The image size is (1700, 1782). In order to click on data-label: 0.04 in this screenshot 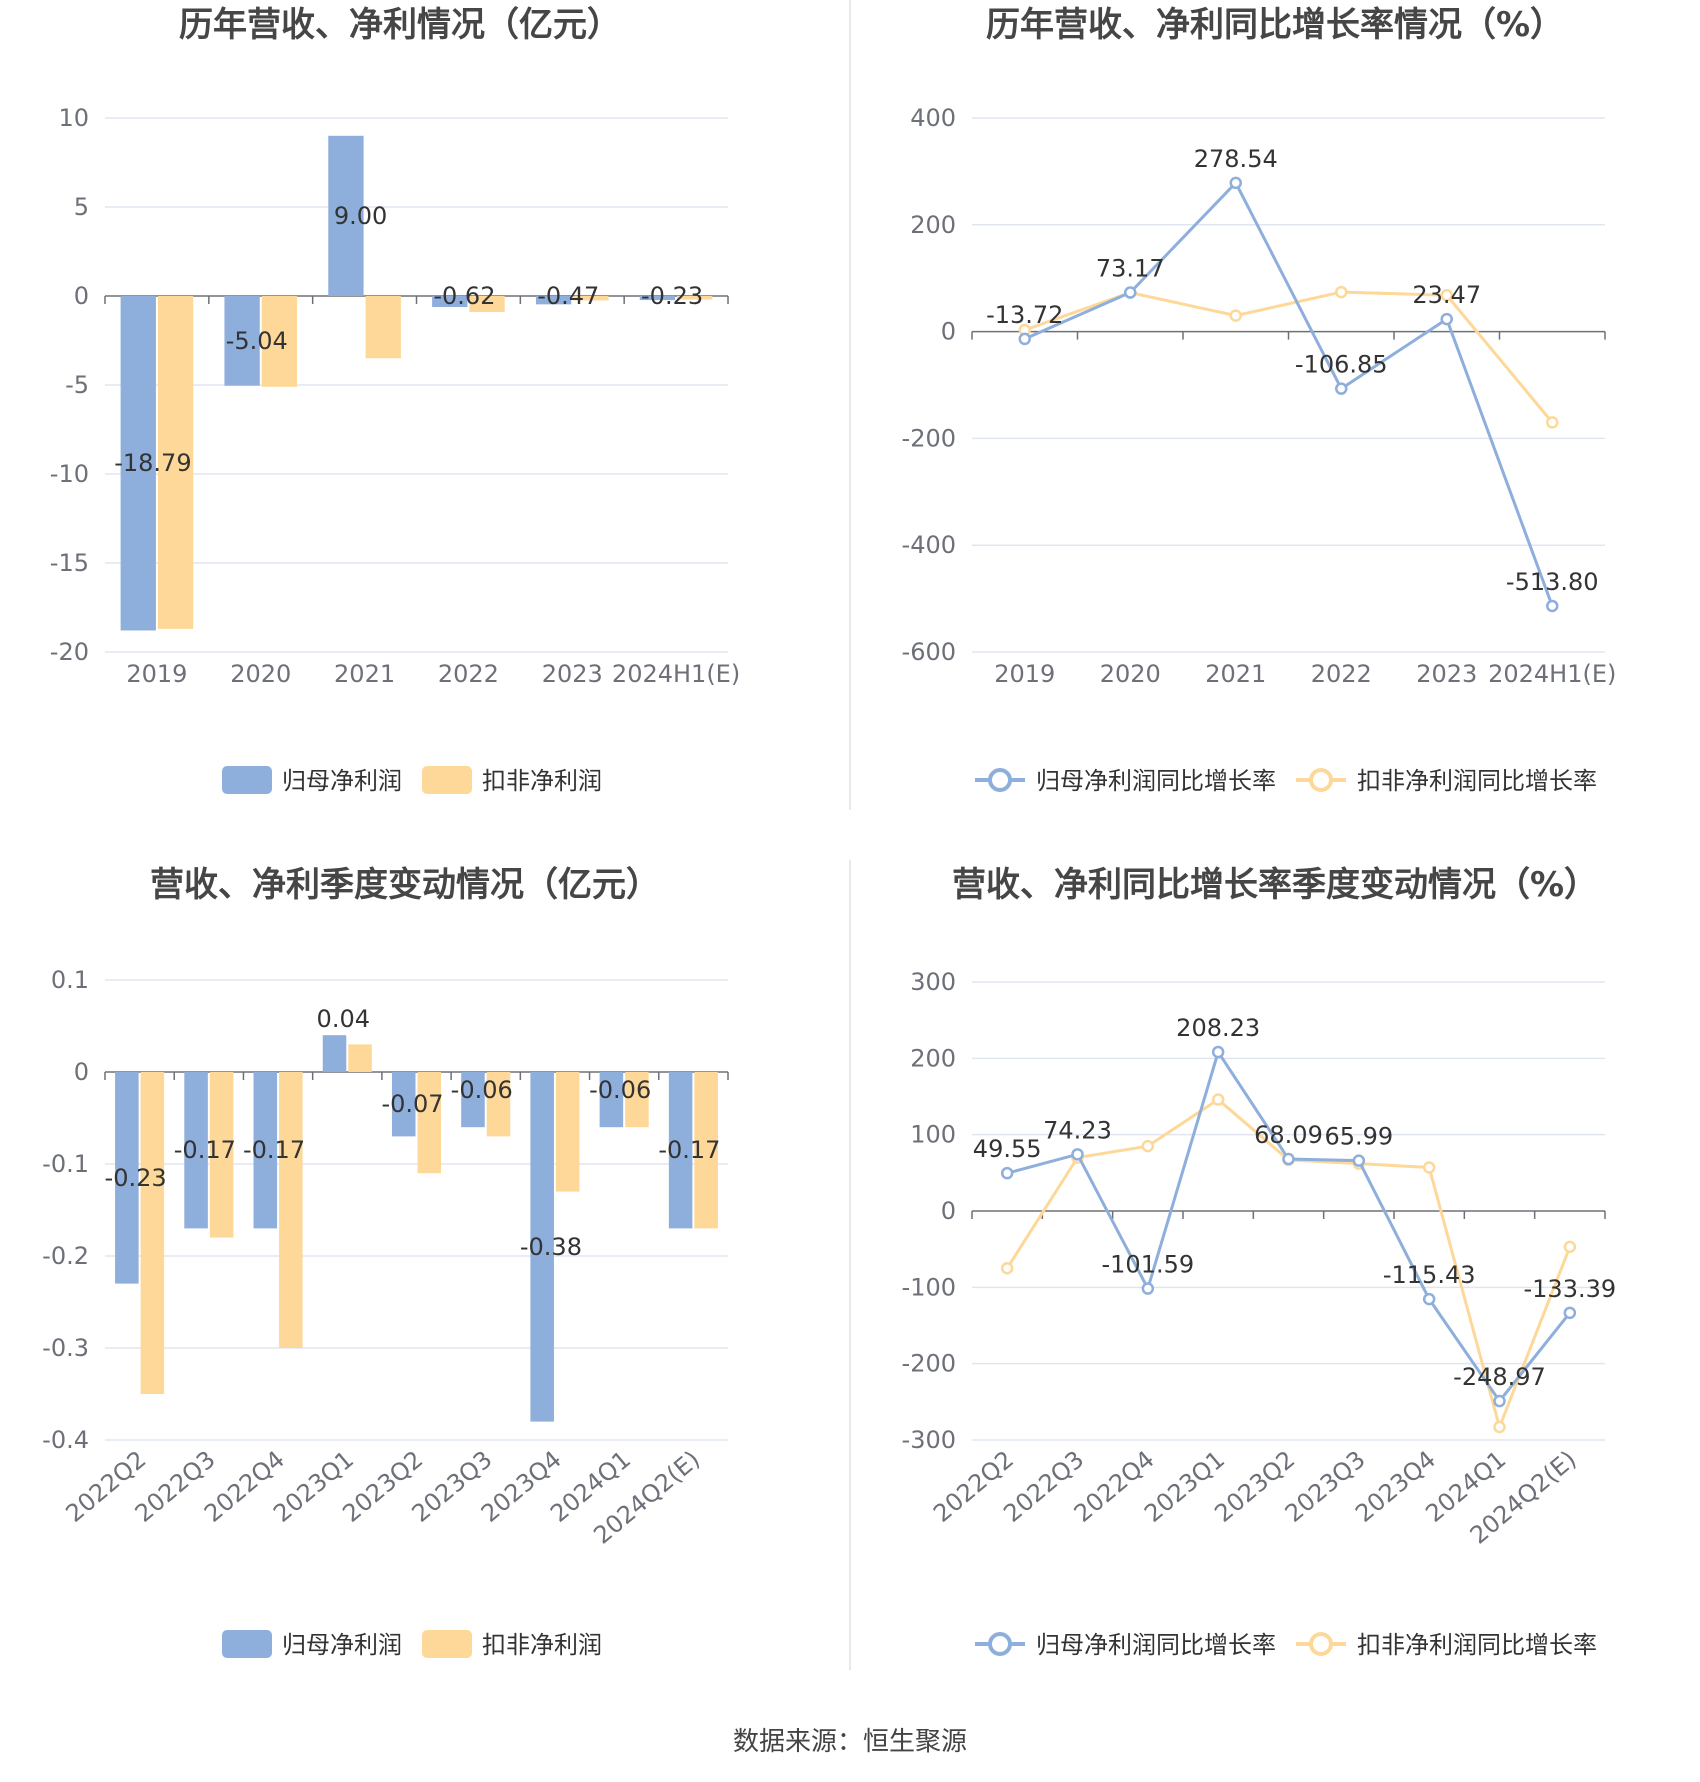, I will do `click(343, 1019)`.